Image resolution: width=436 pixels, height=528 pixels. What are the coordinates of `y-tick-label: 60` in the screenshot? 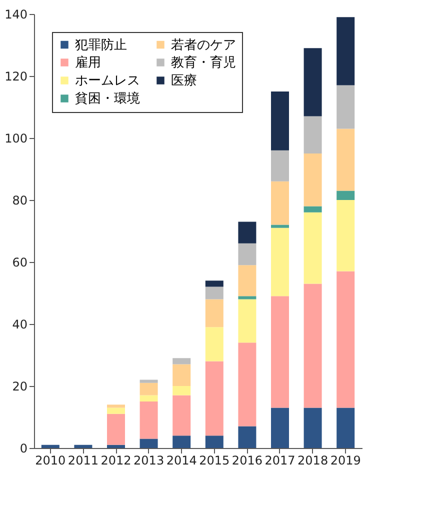 It's located at (20, 263).